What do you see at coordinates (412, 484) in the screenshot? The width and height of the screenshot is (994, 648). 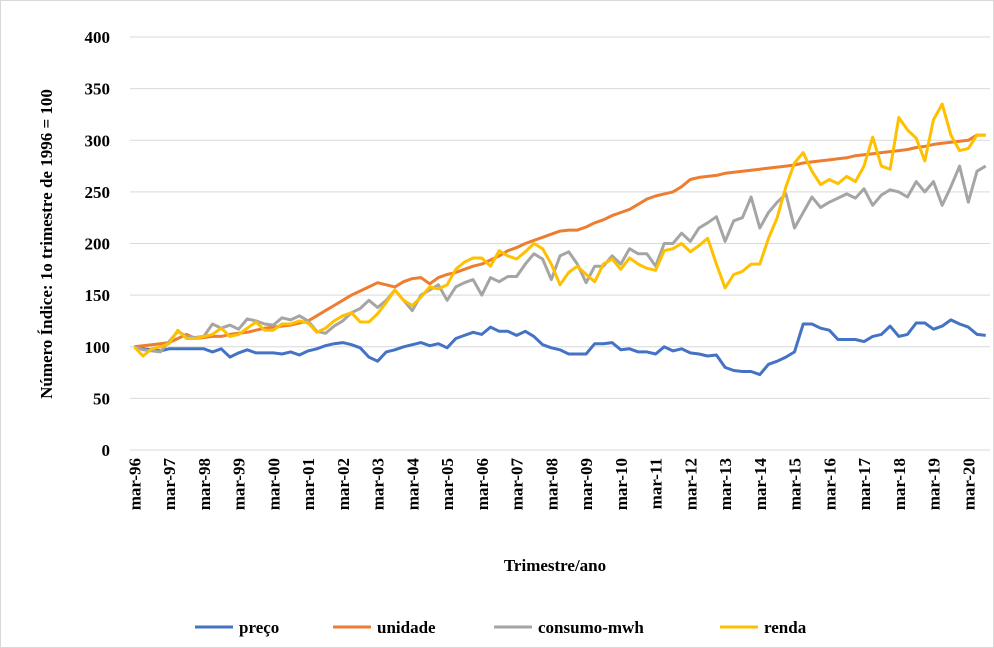 I see `x-tick-label: mar-04` at bounding box center [412, 484].